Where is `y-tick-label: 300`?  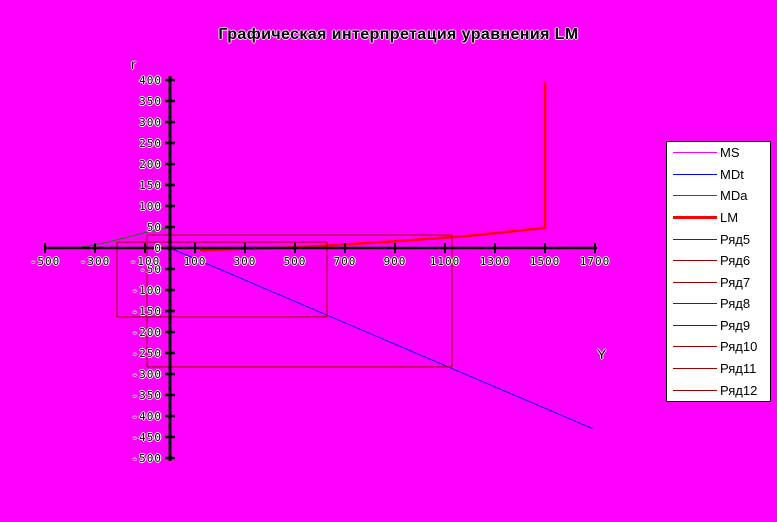
y-tick-label: 300 is located at coordinates (150, 122).